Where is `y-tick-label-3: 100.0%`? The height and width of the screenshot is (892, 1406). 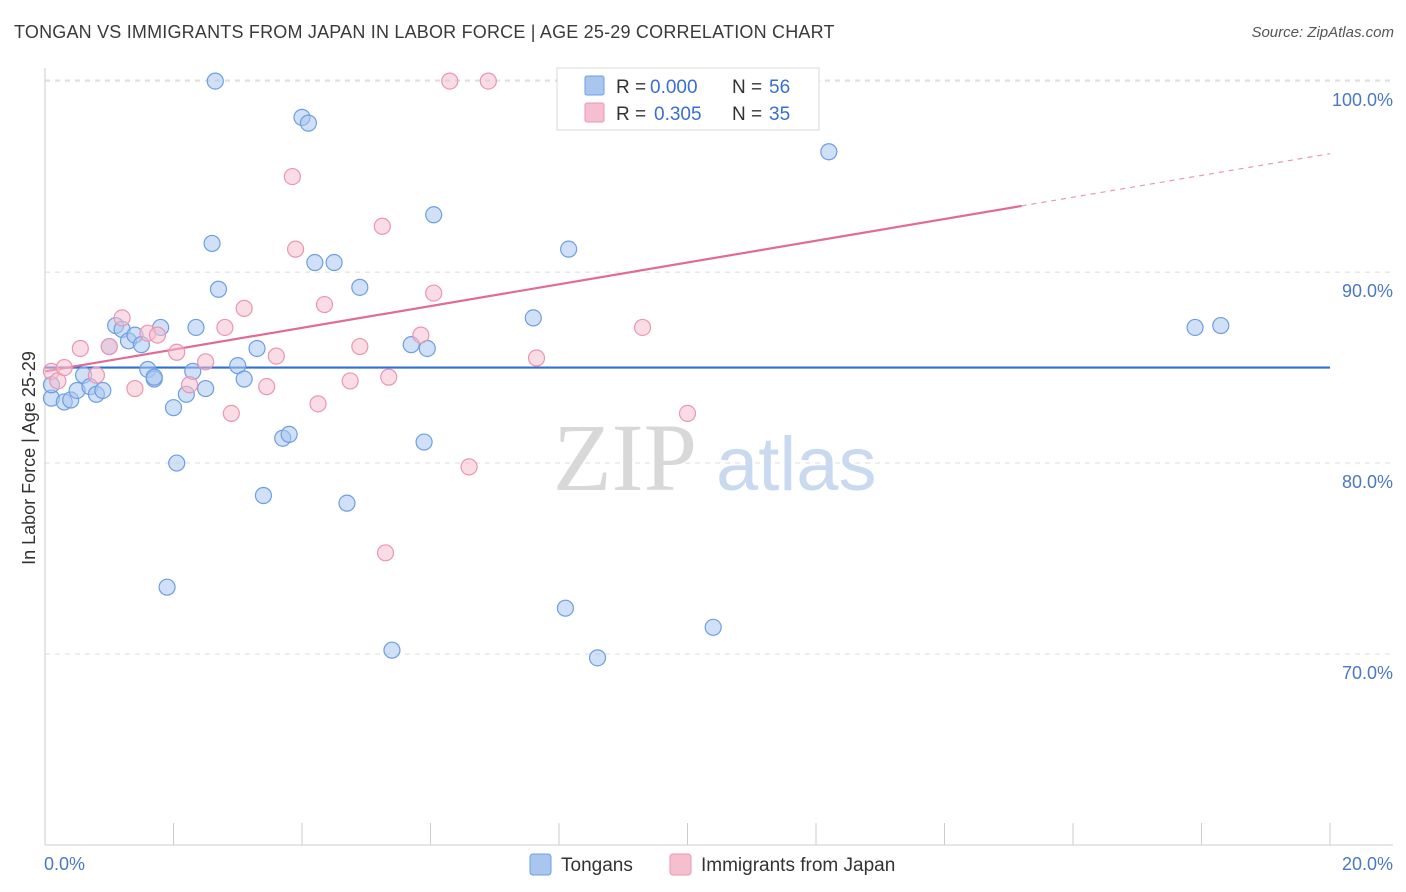 y-tick-label-3: 100.0% is located at coordinates (1362, 100).